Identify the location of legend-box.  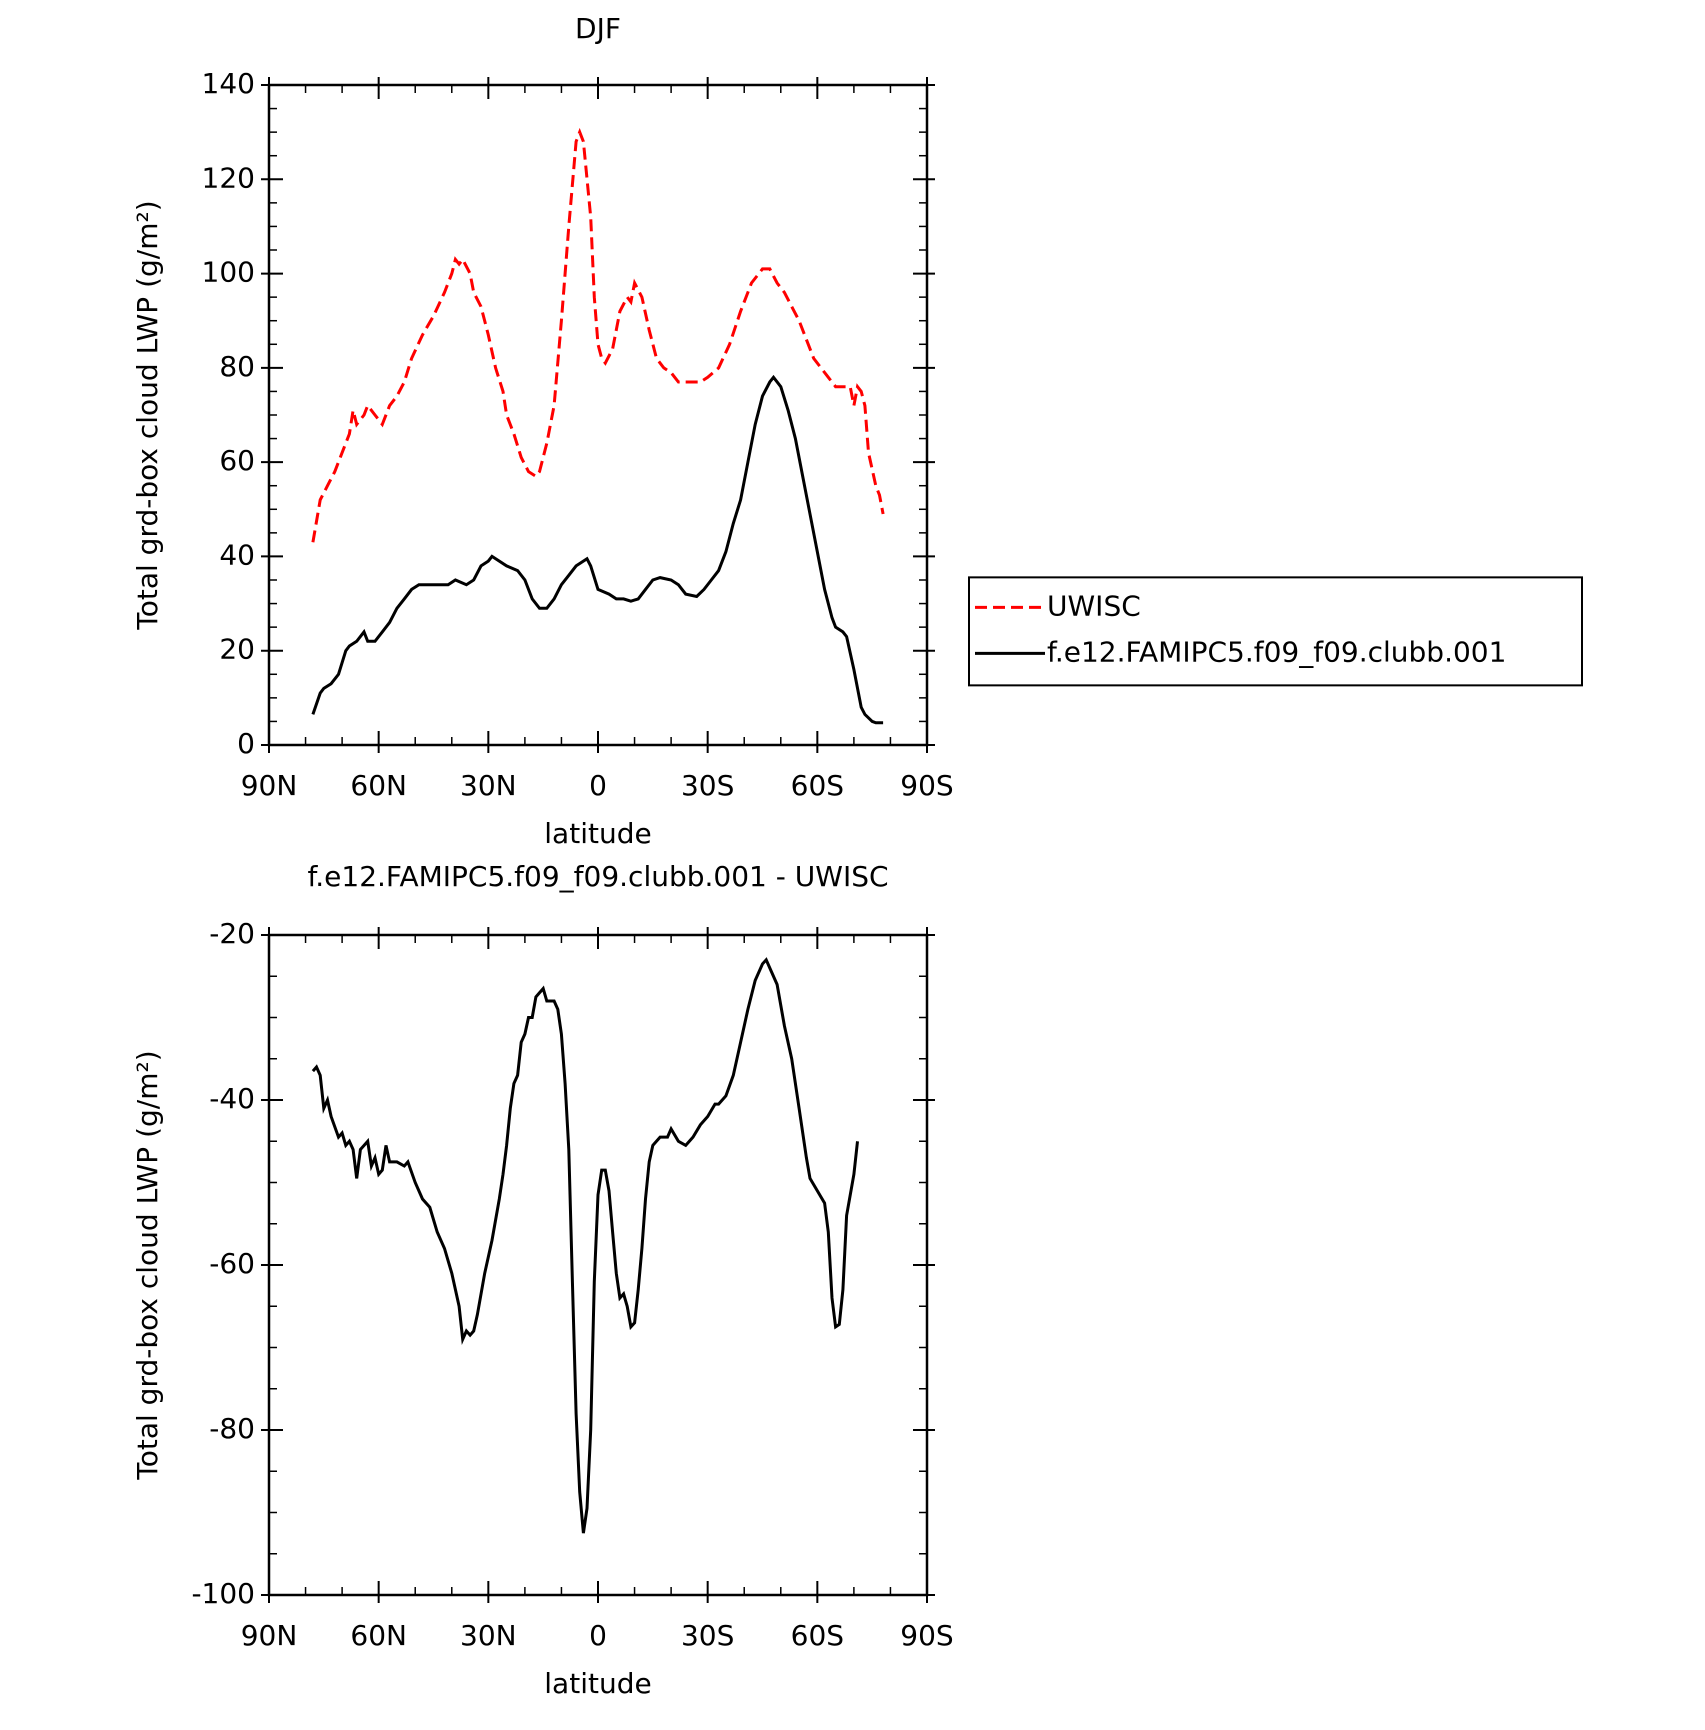
(1275, 631).